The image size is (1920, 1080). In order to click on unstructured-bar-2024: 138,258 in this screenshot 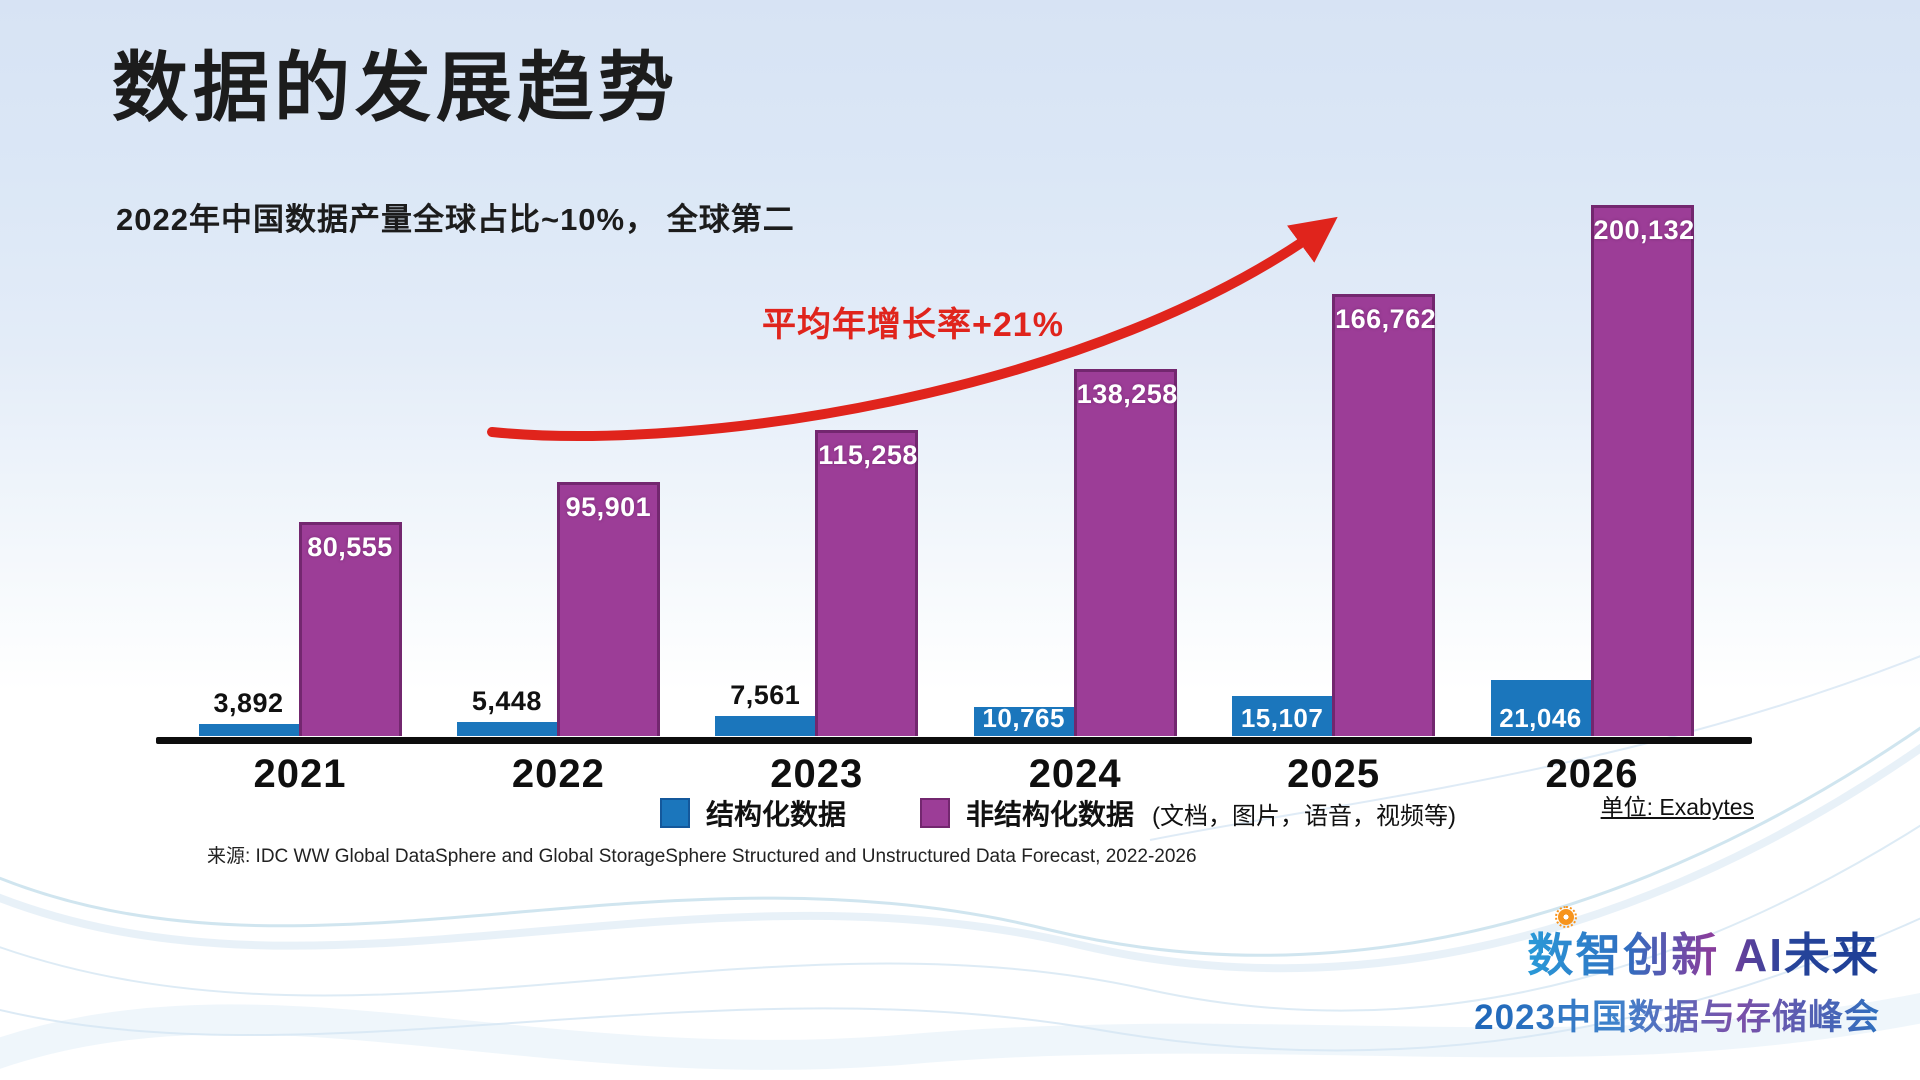, I will do `click(1125, 552)`.